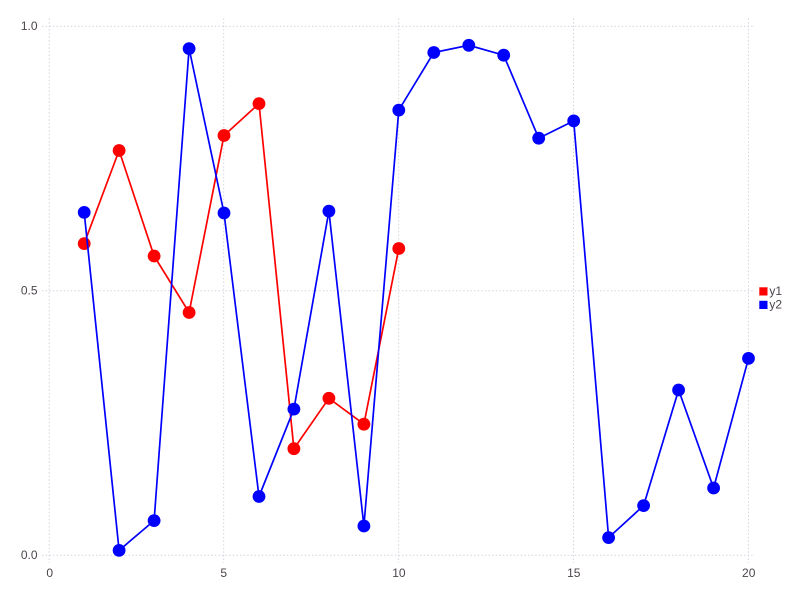 Image resolution: width=800 pixels, height=600 pixels. I want to click on svg-text: 0.5, so click(29, 291).